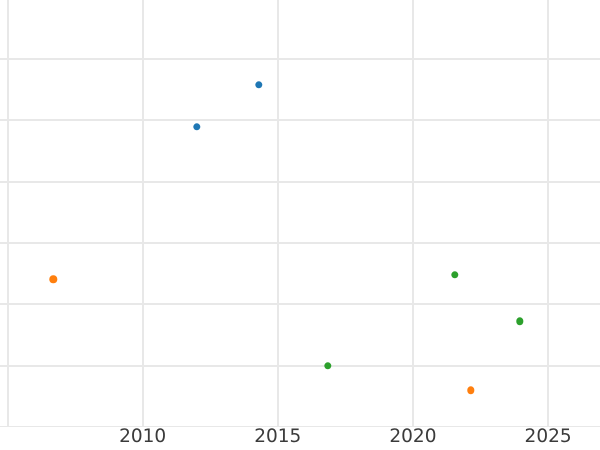 The image size is (600, 450). I want to click on x-tick-label: 2025, so click(548, 436).